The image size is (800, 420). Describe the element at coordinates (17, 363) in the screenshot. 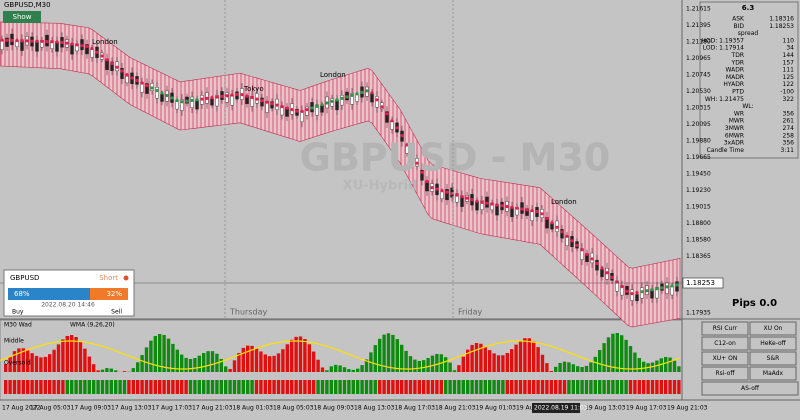

I see `level: Oversold` at that location.